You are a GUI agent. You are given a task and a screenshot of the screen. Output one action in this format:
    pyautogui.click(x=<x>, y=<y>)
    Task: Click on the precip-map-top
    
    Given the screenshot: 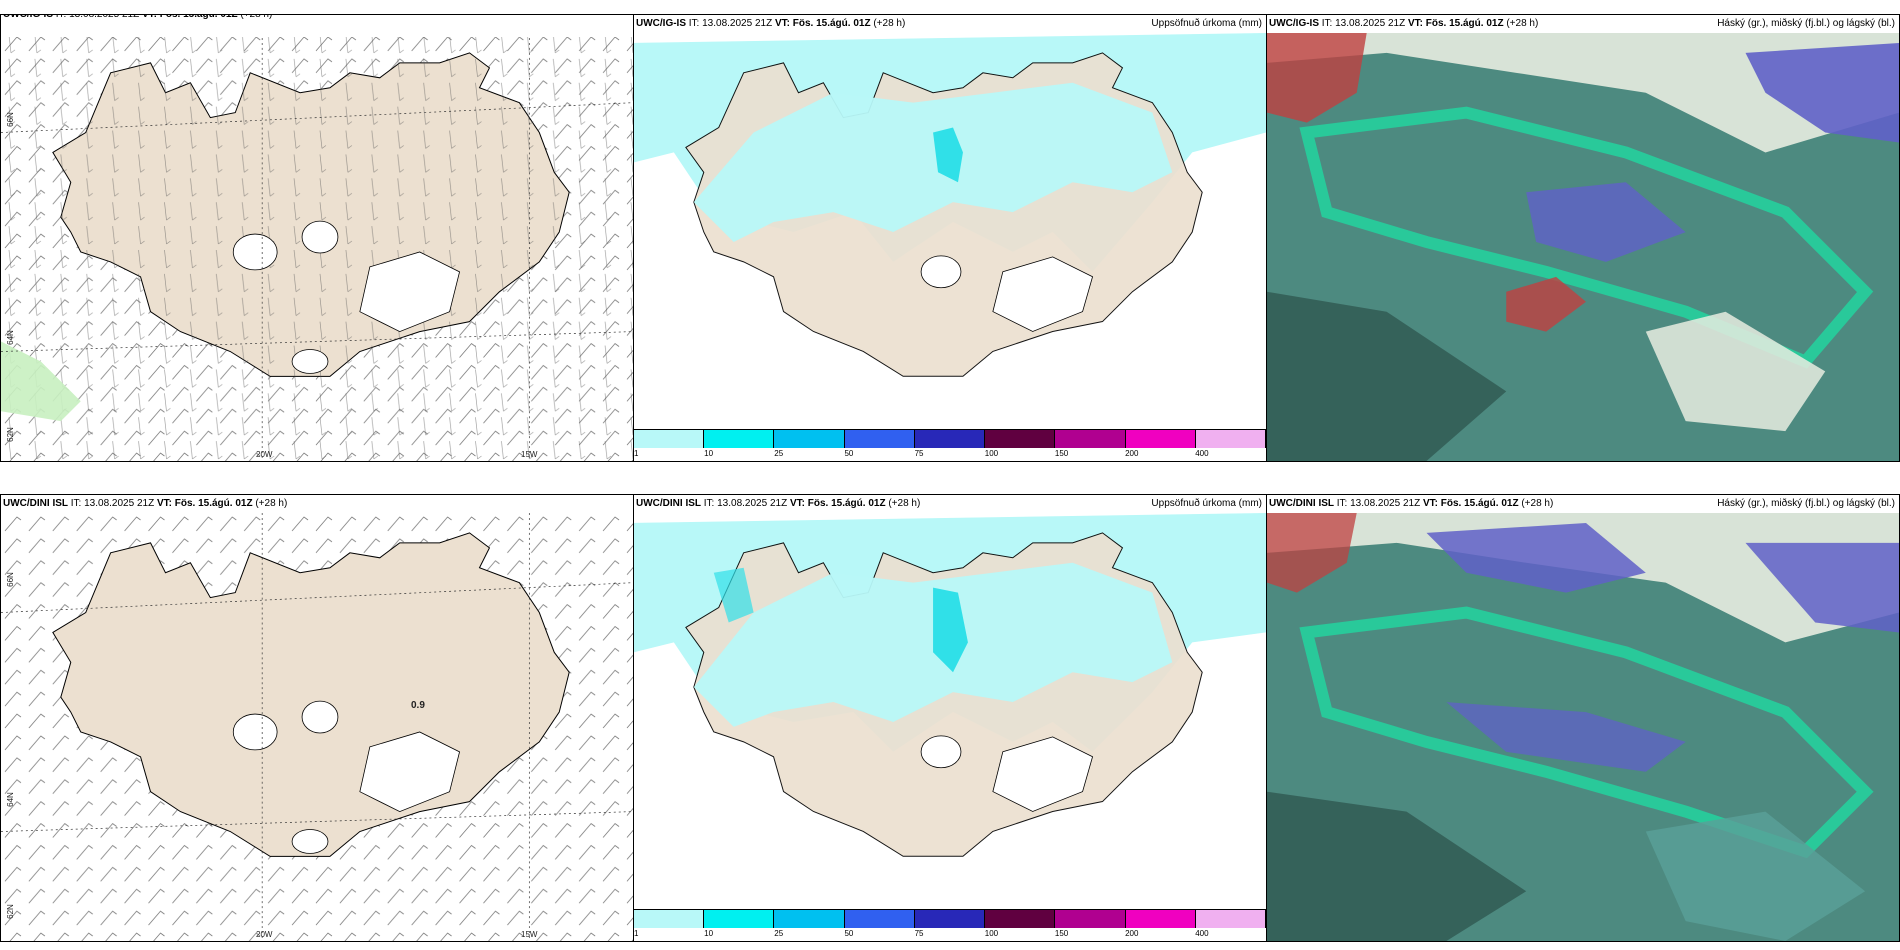 What is the action you would take?
    pyautogui.click(x=950, y=231)
    